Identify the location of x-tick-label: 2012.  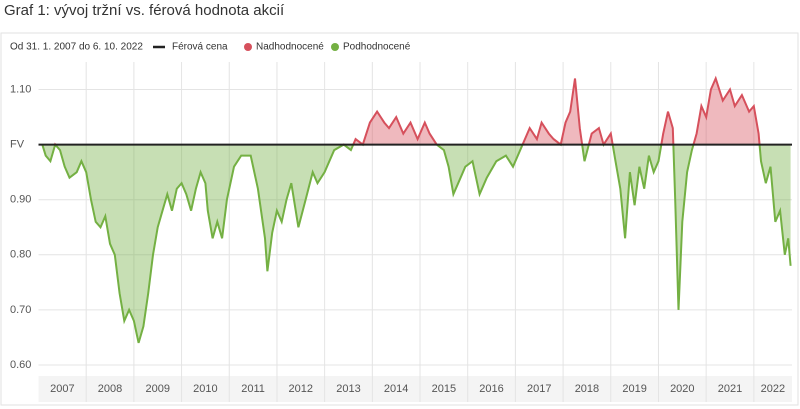
(301, 389).